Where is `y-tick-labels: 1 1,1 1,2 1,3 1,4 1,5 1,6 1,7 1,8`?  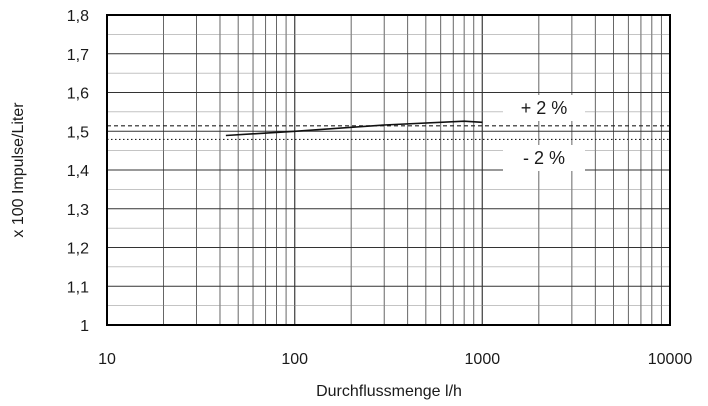 y-tick-labels: 1 1,1 1,2 1,3 1,4 1,5 1,6 1,7 1,8 is located at coordinates (78, 171).